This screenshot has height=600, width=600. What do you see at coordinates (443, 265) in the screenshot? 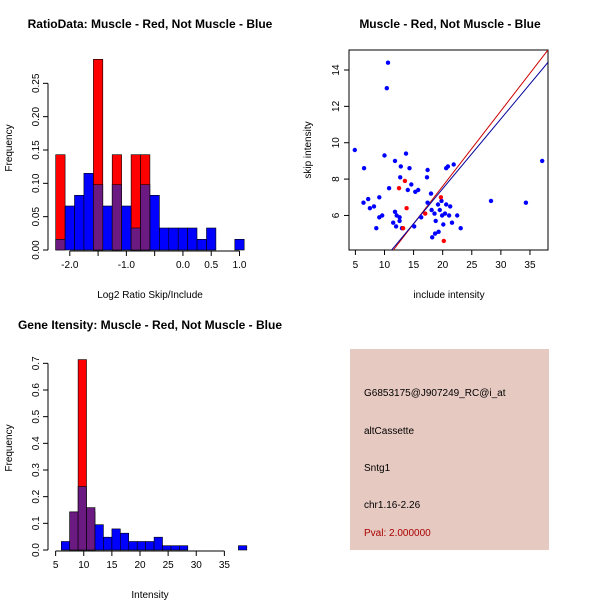
I see `scatter-x-tick-label-3: 20` at bounding box center [443, 265].